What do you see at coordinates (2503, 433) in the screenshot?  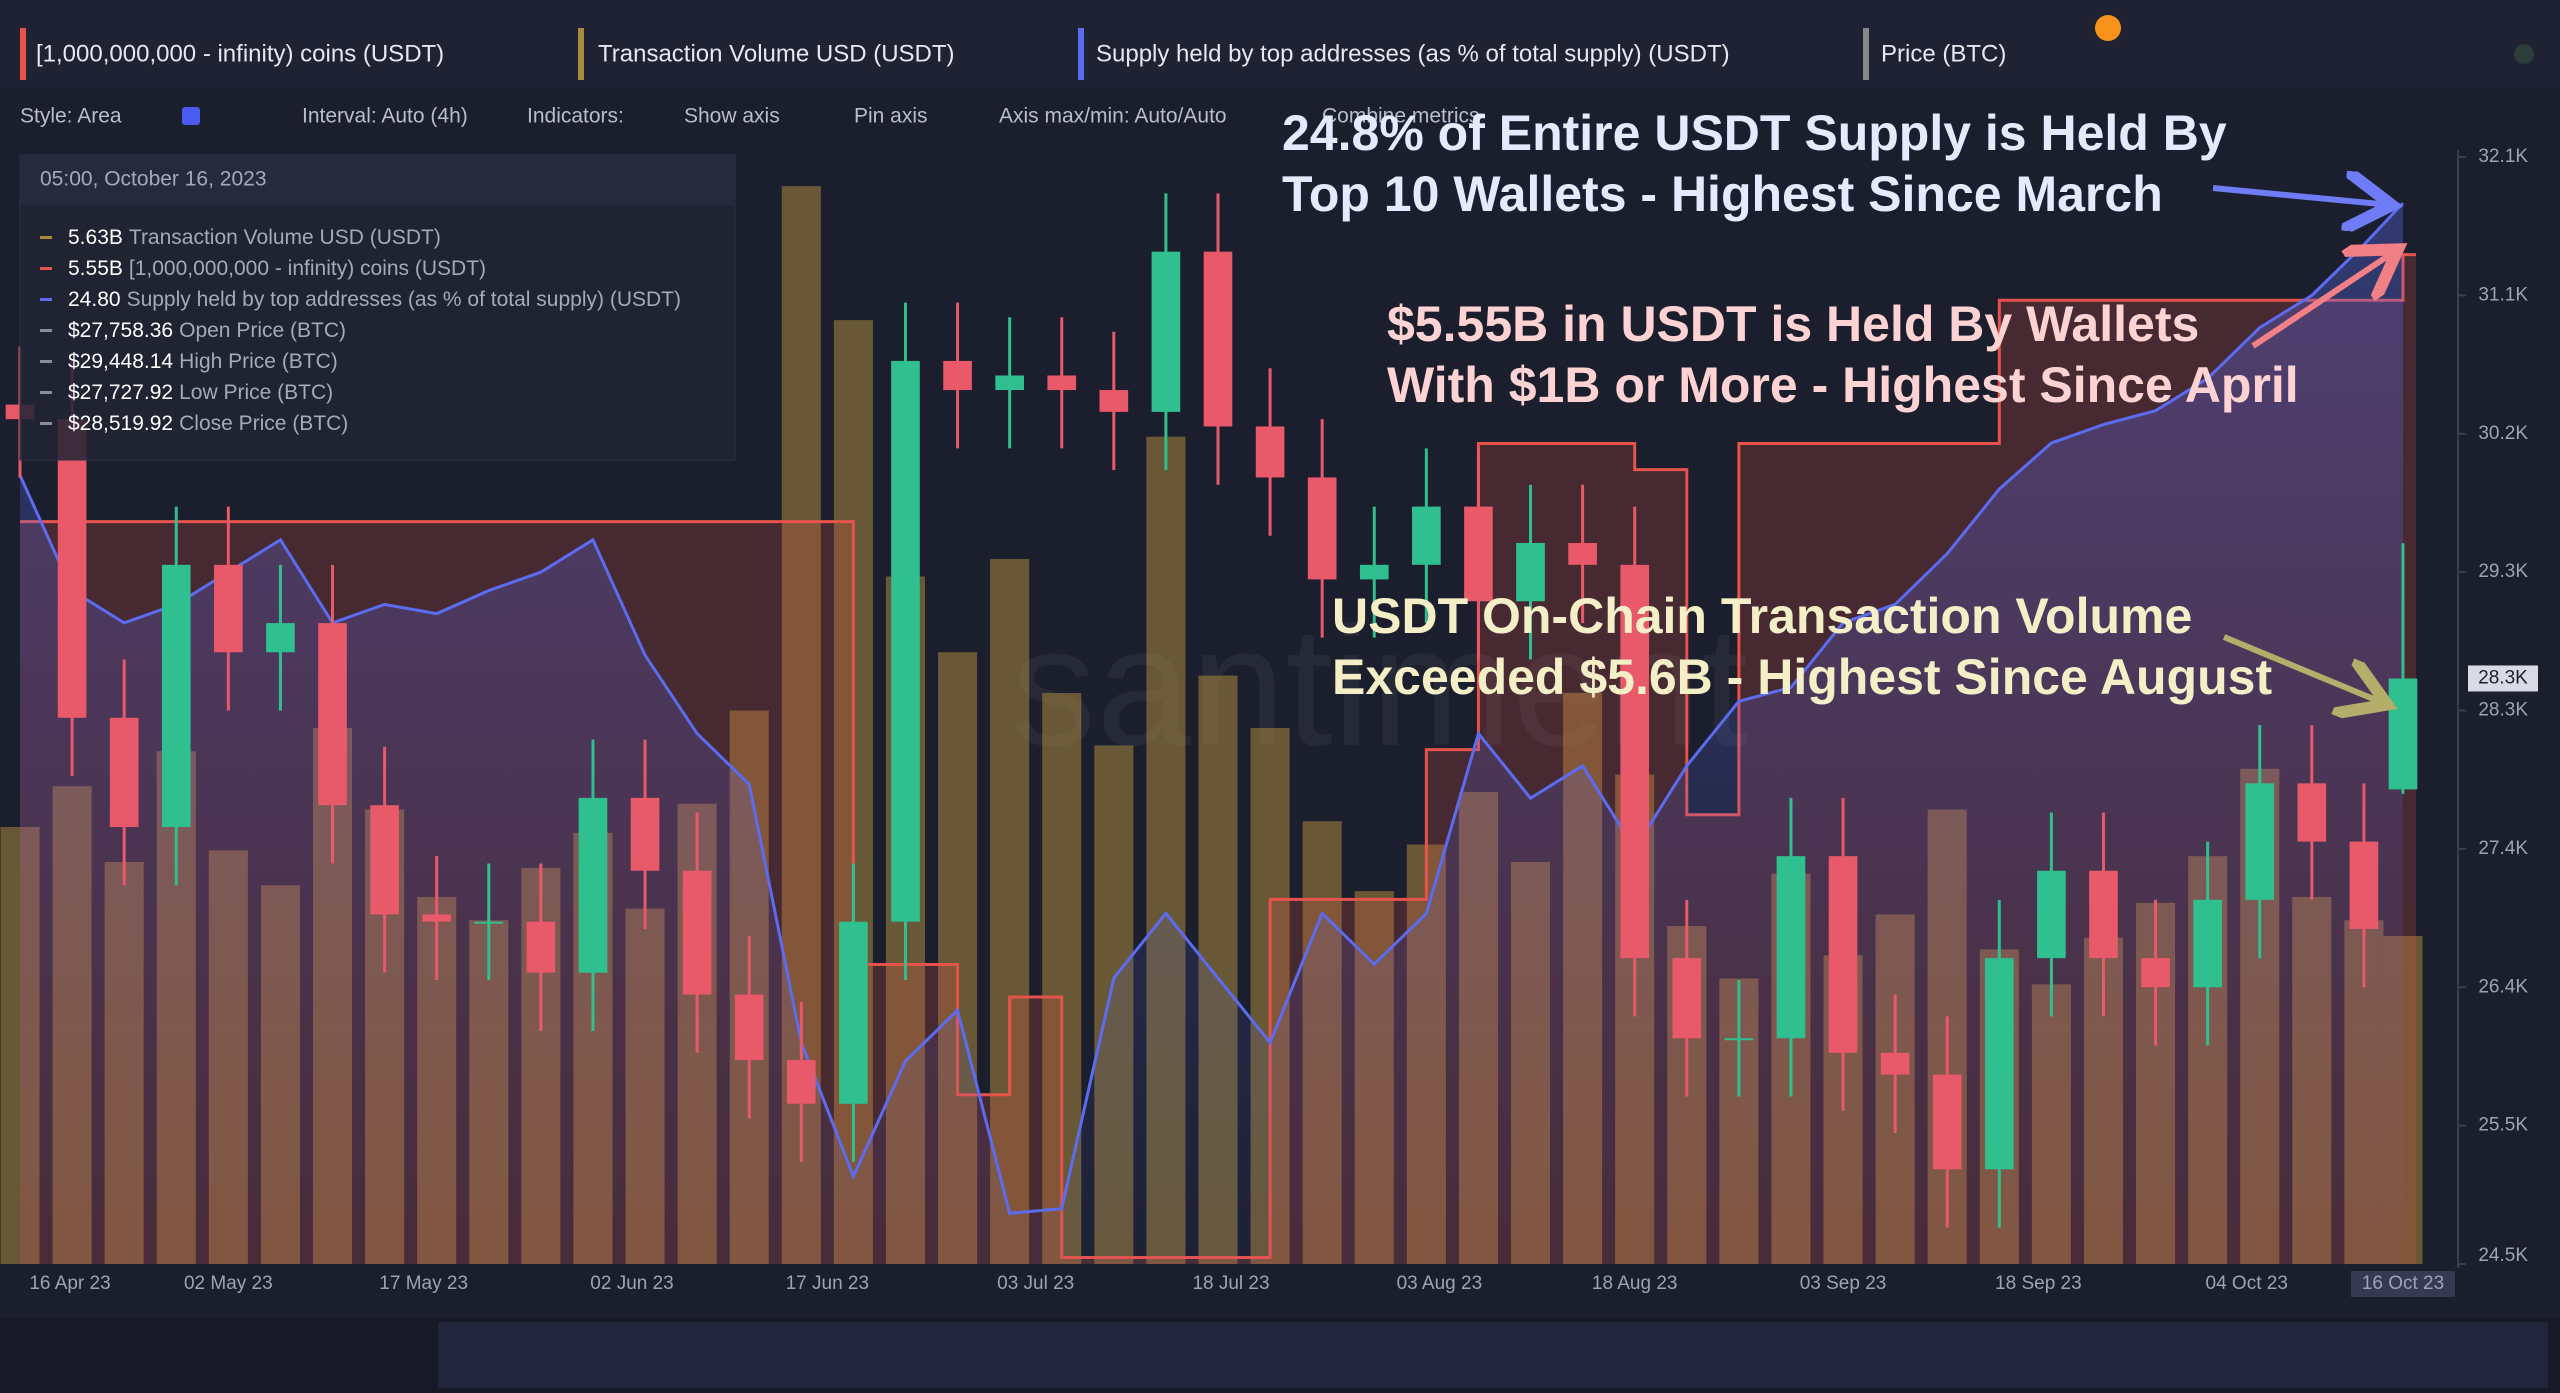 I see `y-tick-label: 30.2K` at bounding box center [2503, 433].